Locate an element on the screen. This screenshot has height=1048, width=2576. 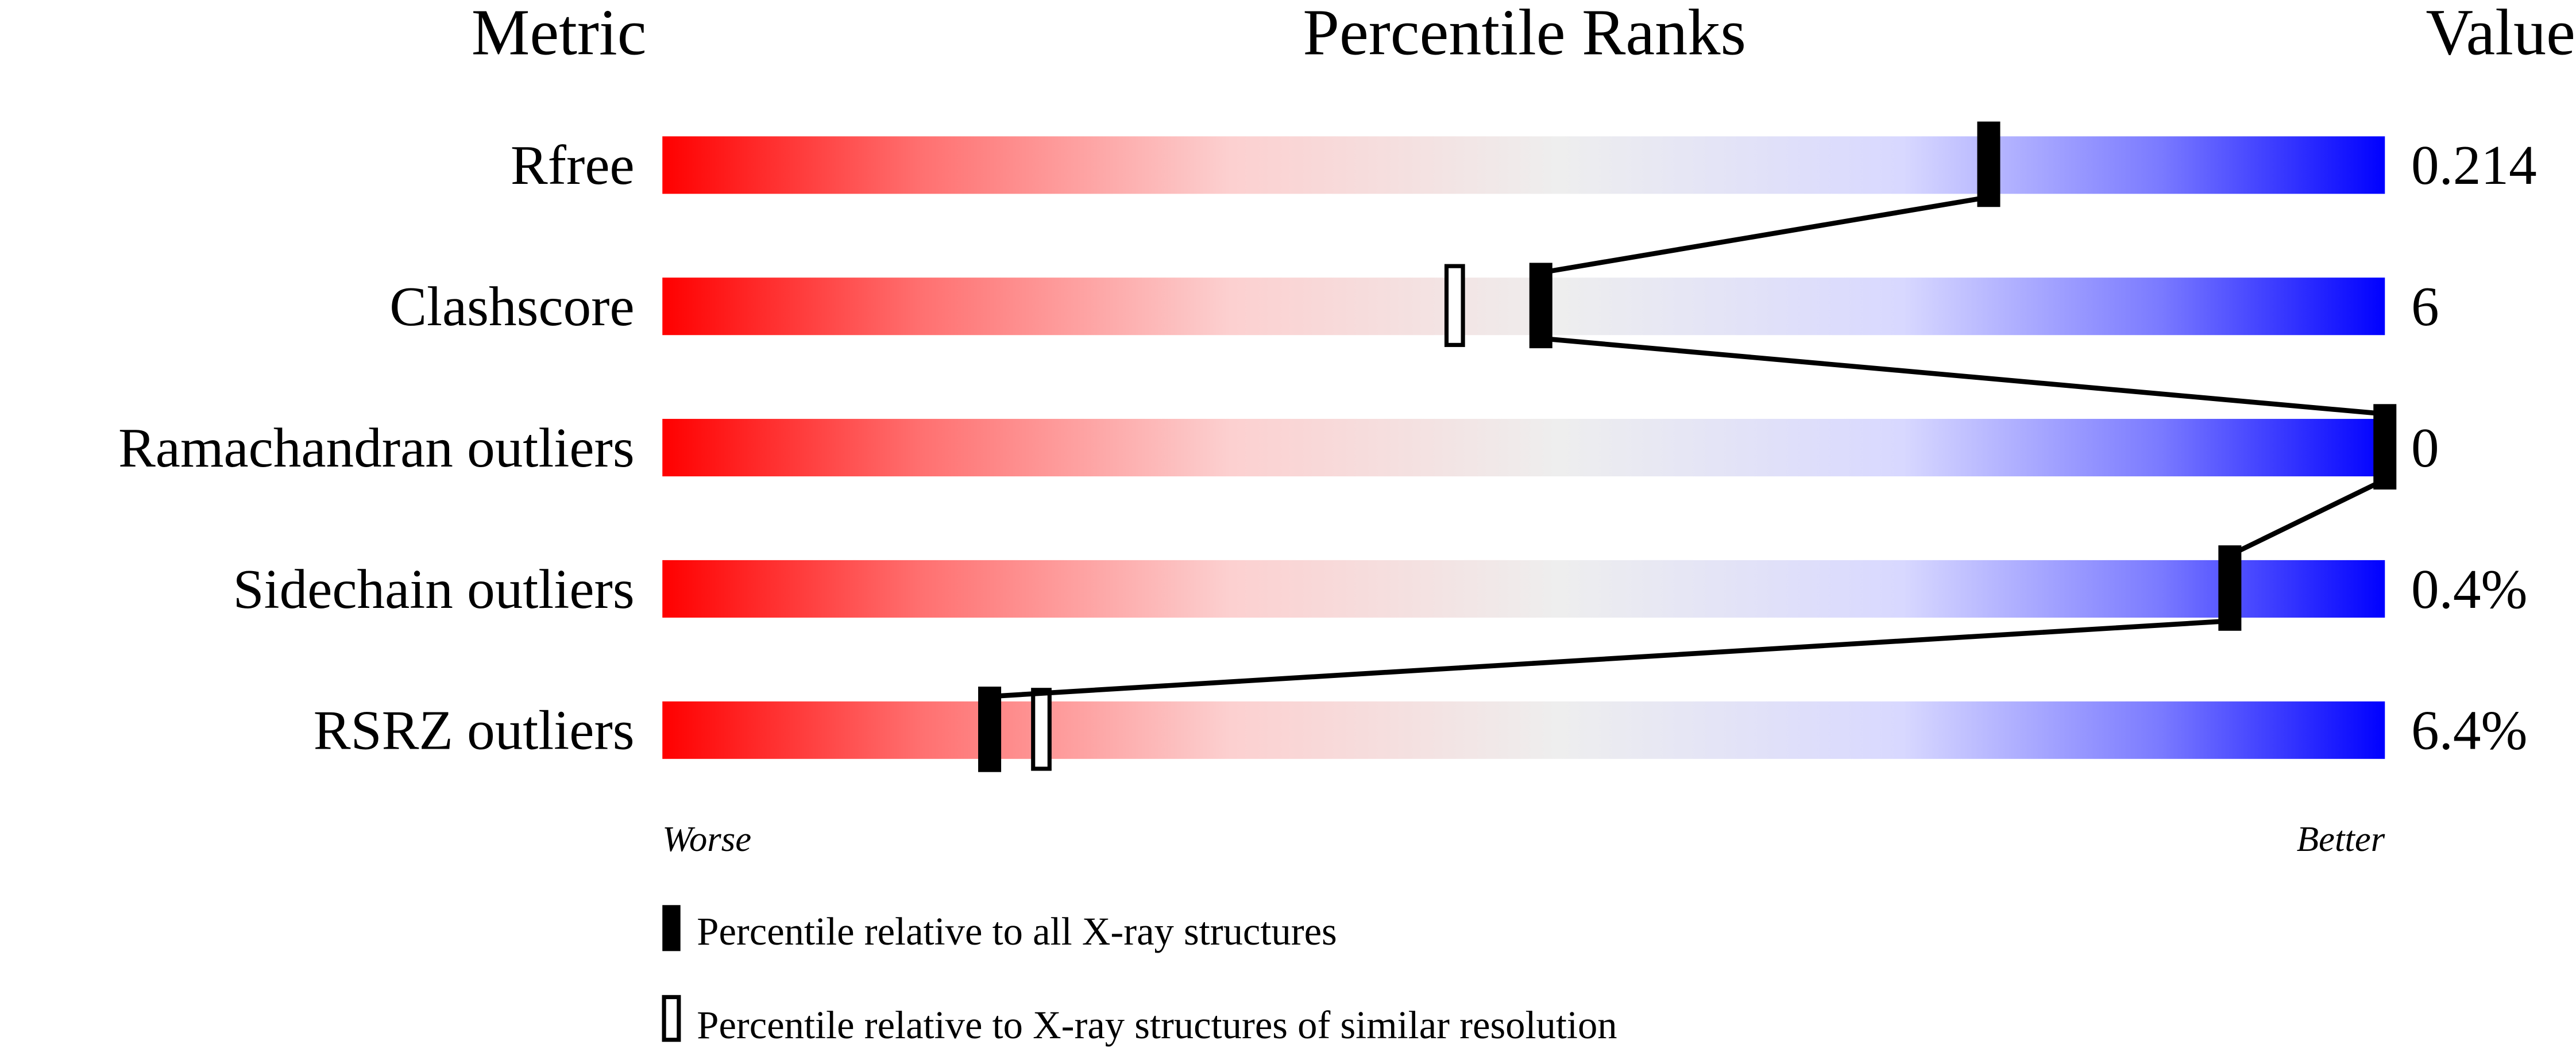
metric-value: 0 is located at coordinates (2425, 448).